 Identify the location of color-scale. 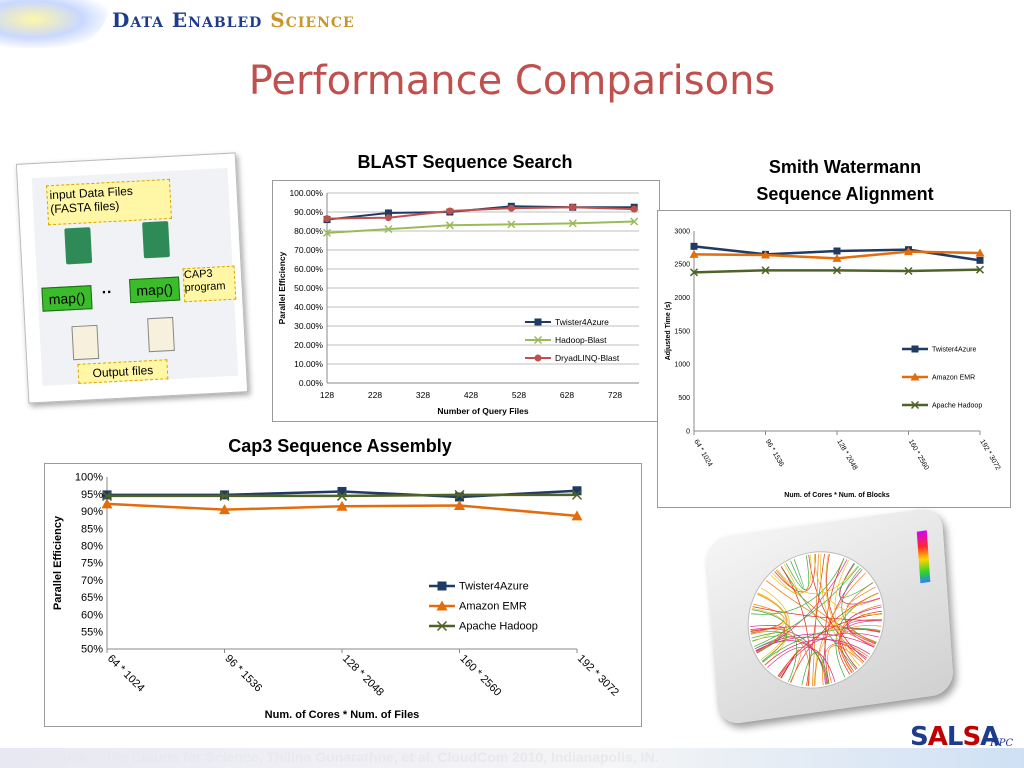
(923, 557).